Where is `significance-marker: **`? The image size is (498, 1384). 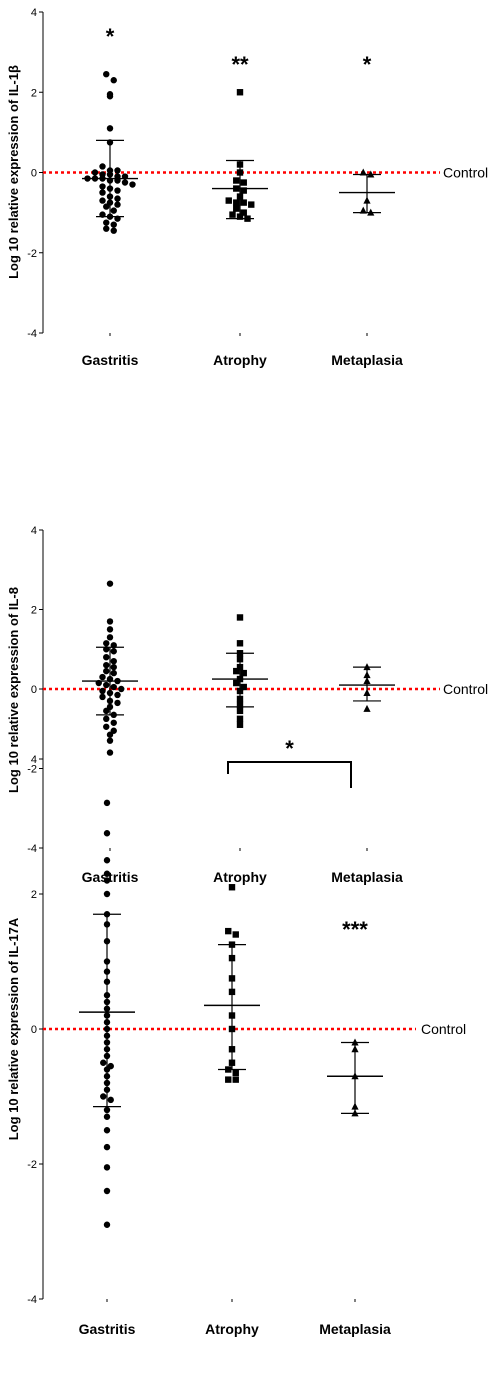
significance-marker: ** is located at coordinates (240, 64).